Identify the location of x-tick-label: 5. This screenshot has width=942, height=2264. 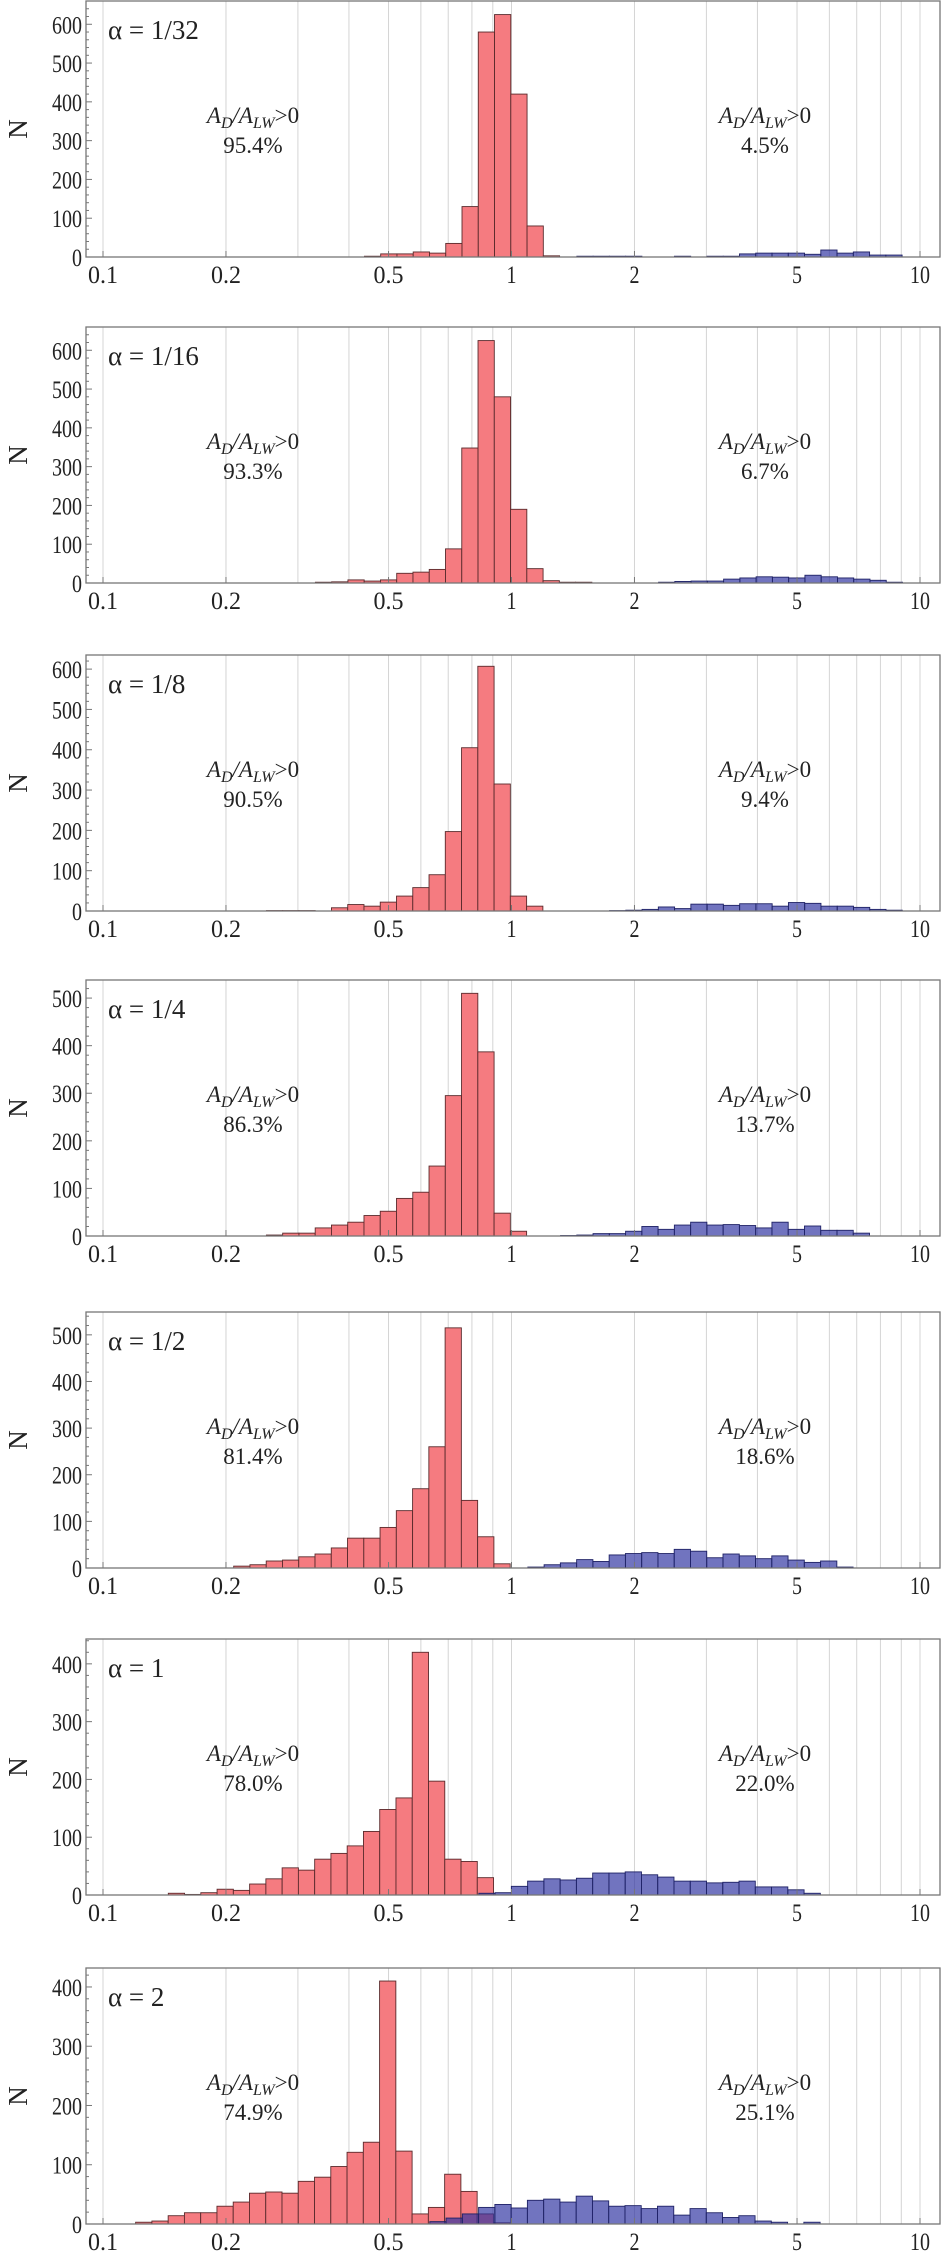
(797, 275).